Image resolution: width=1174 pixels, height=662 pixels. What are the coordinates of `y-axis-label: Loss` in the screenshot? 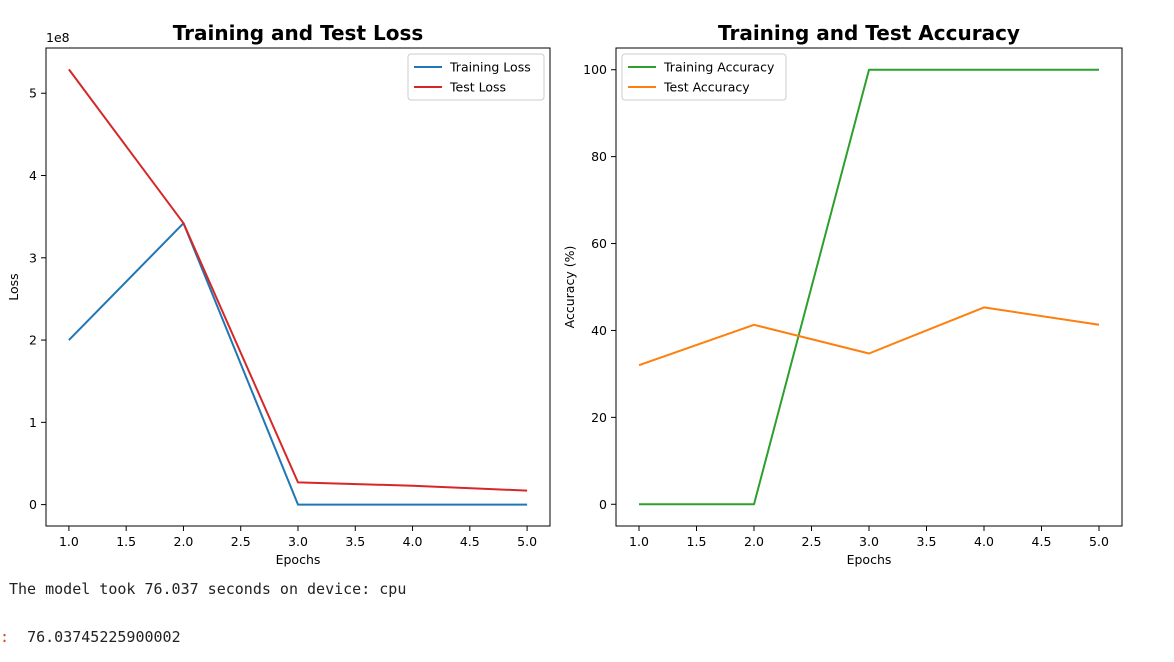 It's located at (13, 286).